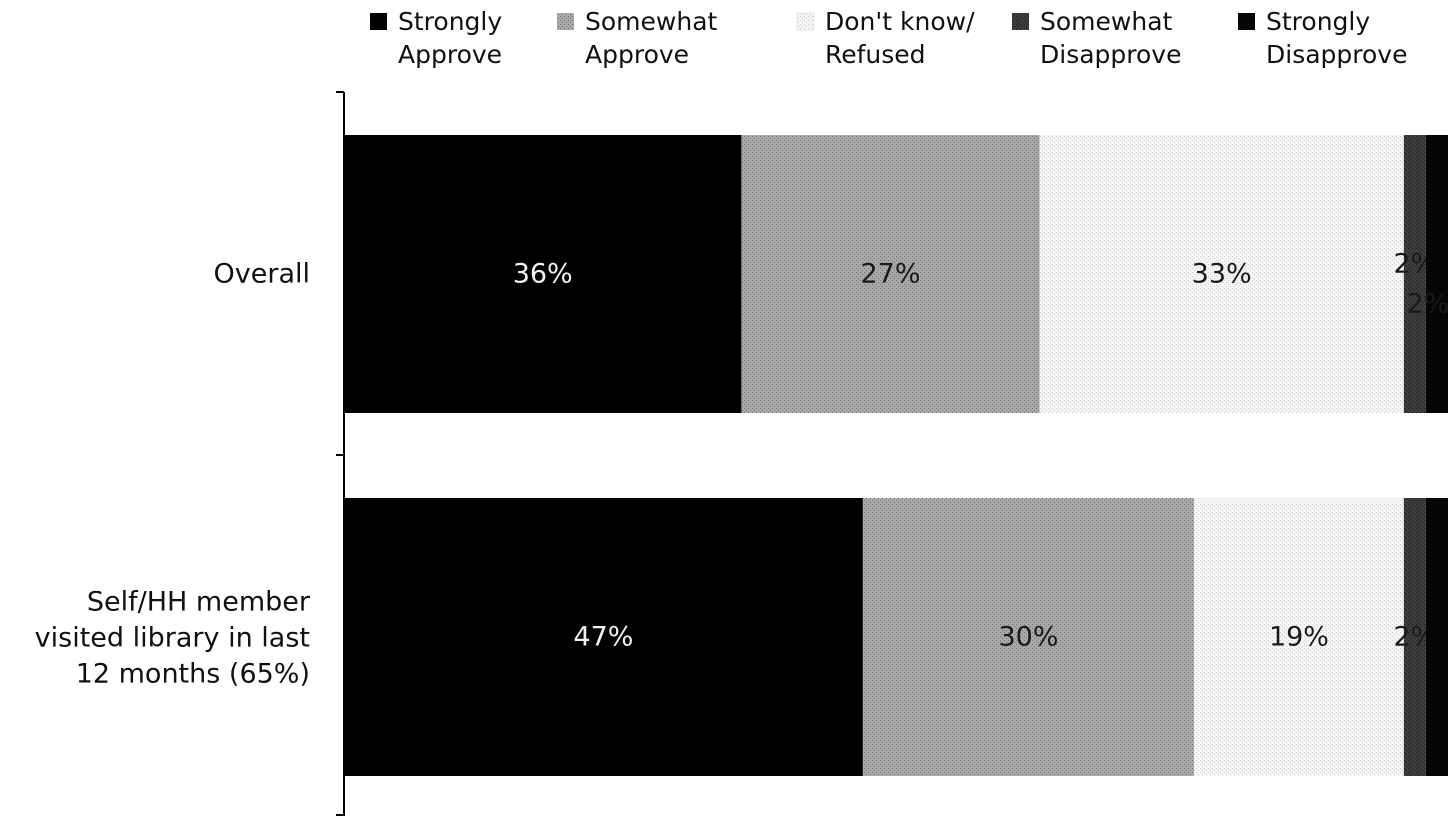 The image size is (1448, 816). I want to click on category-label-line: Overall, so click(262, 274).